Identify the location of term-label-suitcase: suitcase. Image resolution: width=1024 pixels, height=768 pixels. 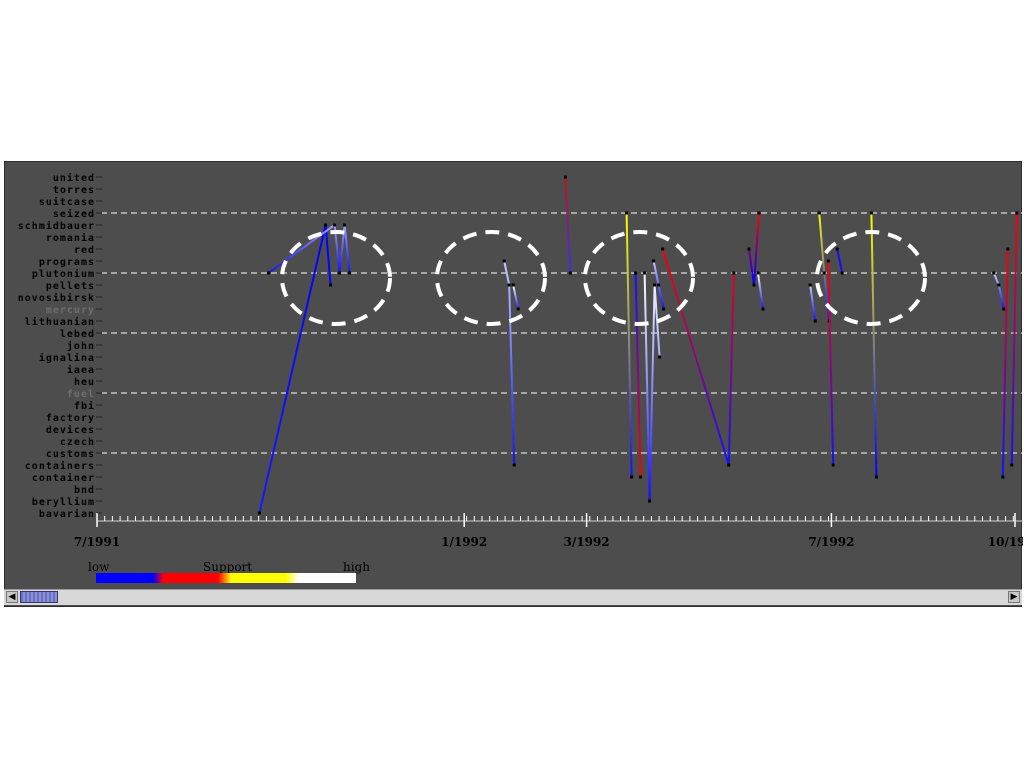
(67, 202).